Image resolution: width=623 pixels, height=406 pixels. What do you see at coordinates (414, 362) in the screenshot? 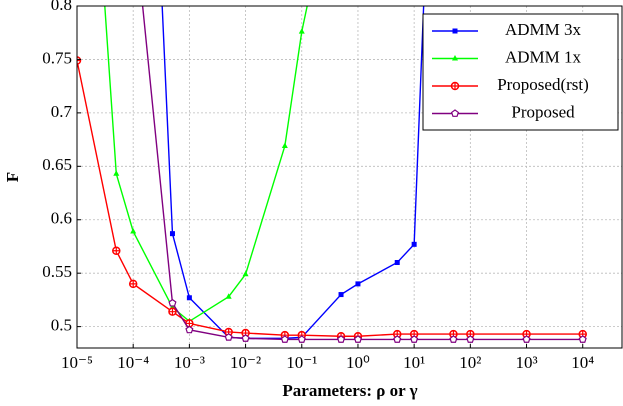
I see `x-tick-label: 10¹` at bounding box center [414, 362].